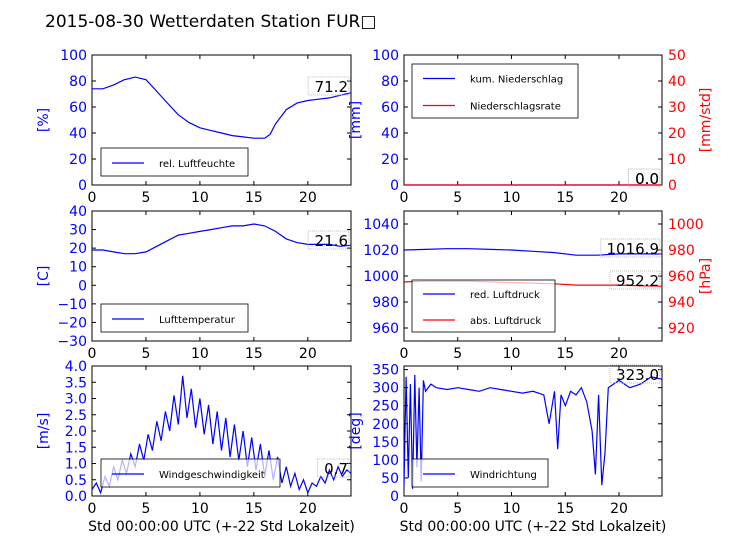  I want to click on y-tick-label: 10, so click(78, 268).